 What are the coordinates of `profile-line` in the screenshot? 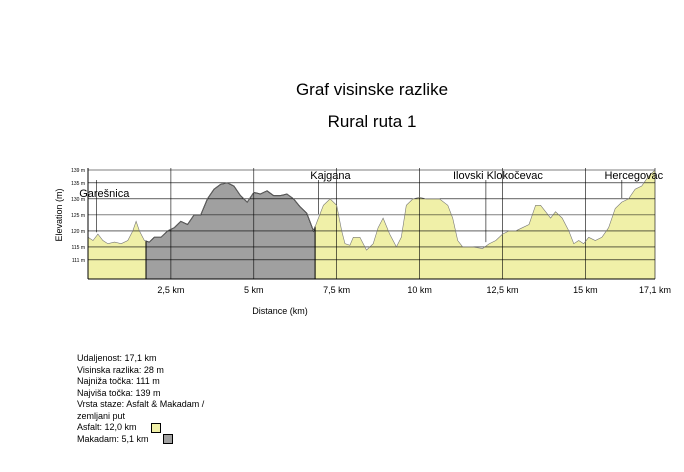 It's located at (371, 210).